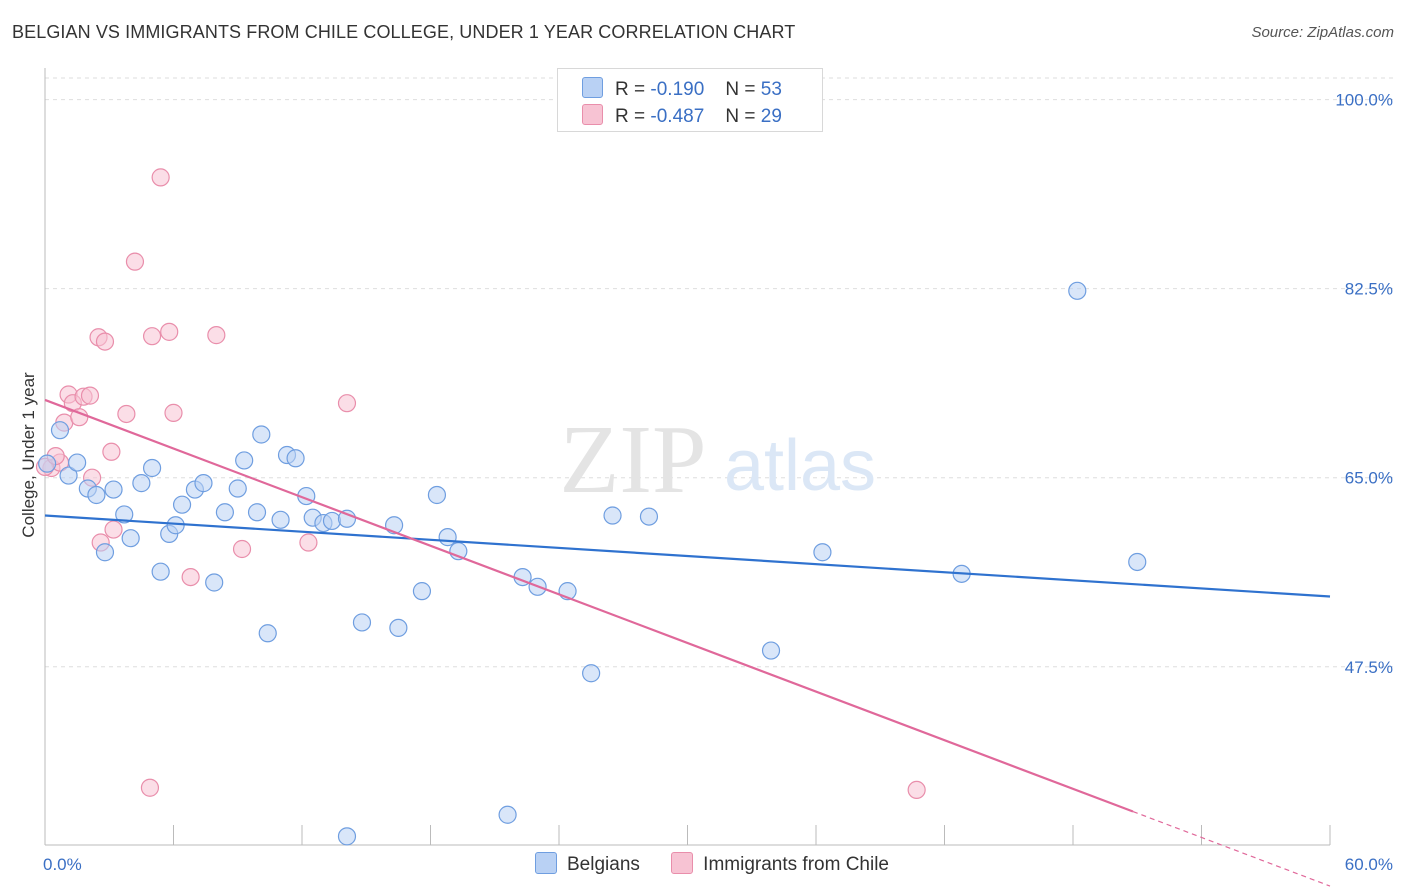 This screenshot has height=892, width=1406. I want to click on legend-label: Belgians, so click(603, 864).